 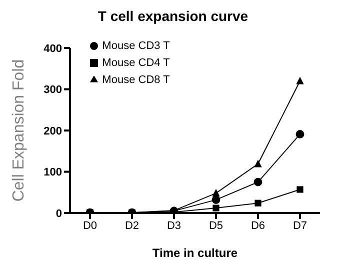 What do you see at coordinates (195, 253) in the screenshot?
I see `x-axis-title: Time in culture` at bounding box center [195, 253].